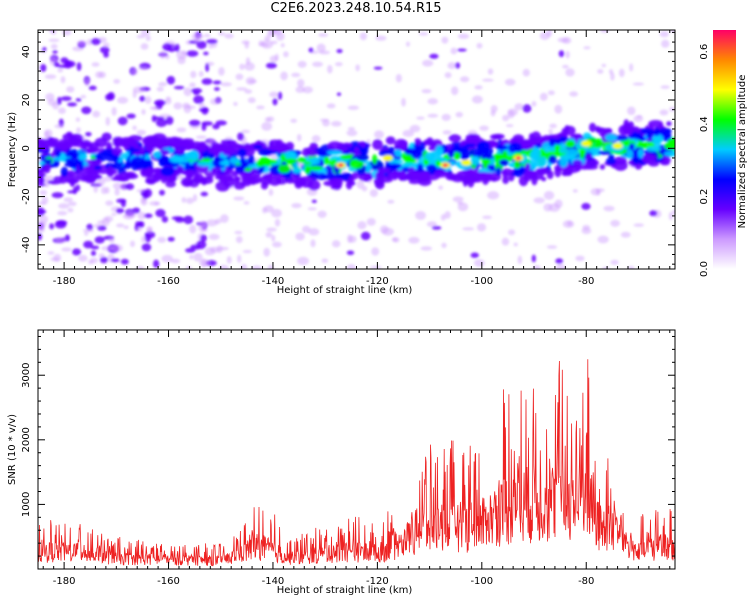 Image resolution: width=750 pixels, height=600 pixels. What do you see at coordinates (12, 150) in the screenshot?
I see `spectrogram-ylabel: Frequency (Hz)` at bounding box center [12, 150].